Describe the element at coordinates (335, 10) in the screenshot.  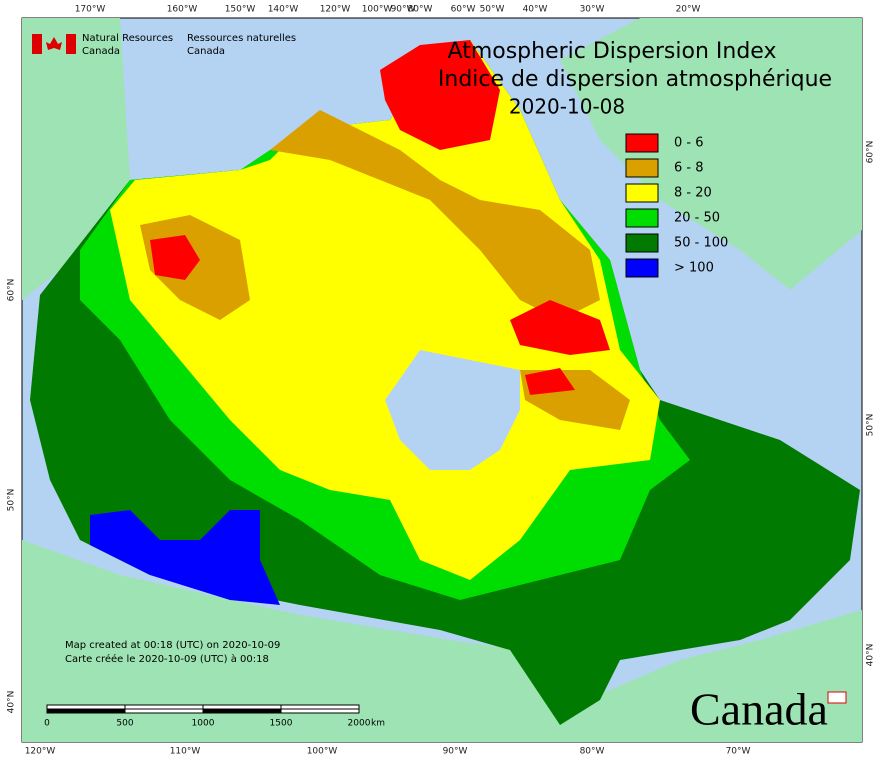
I see `top-label: 120°W` at that location.